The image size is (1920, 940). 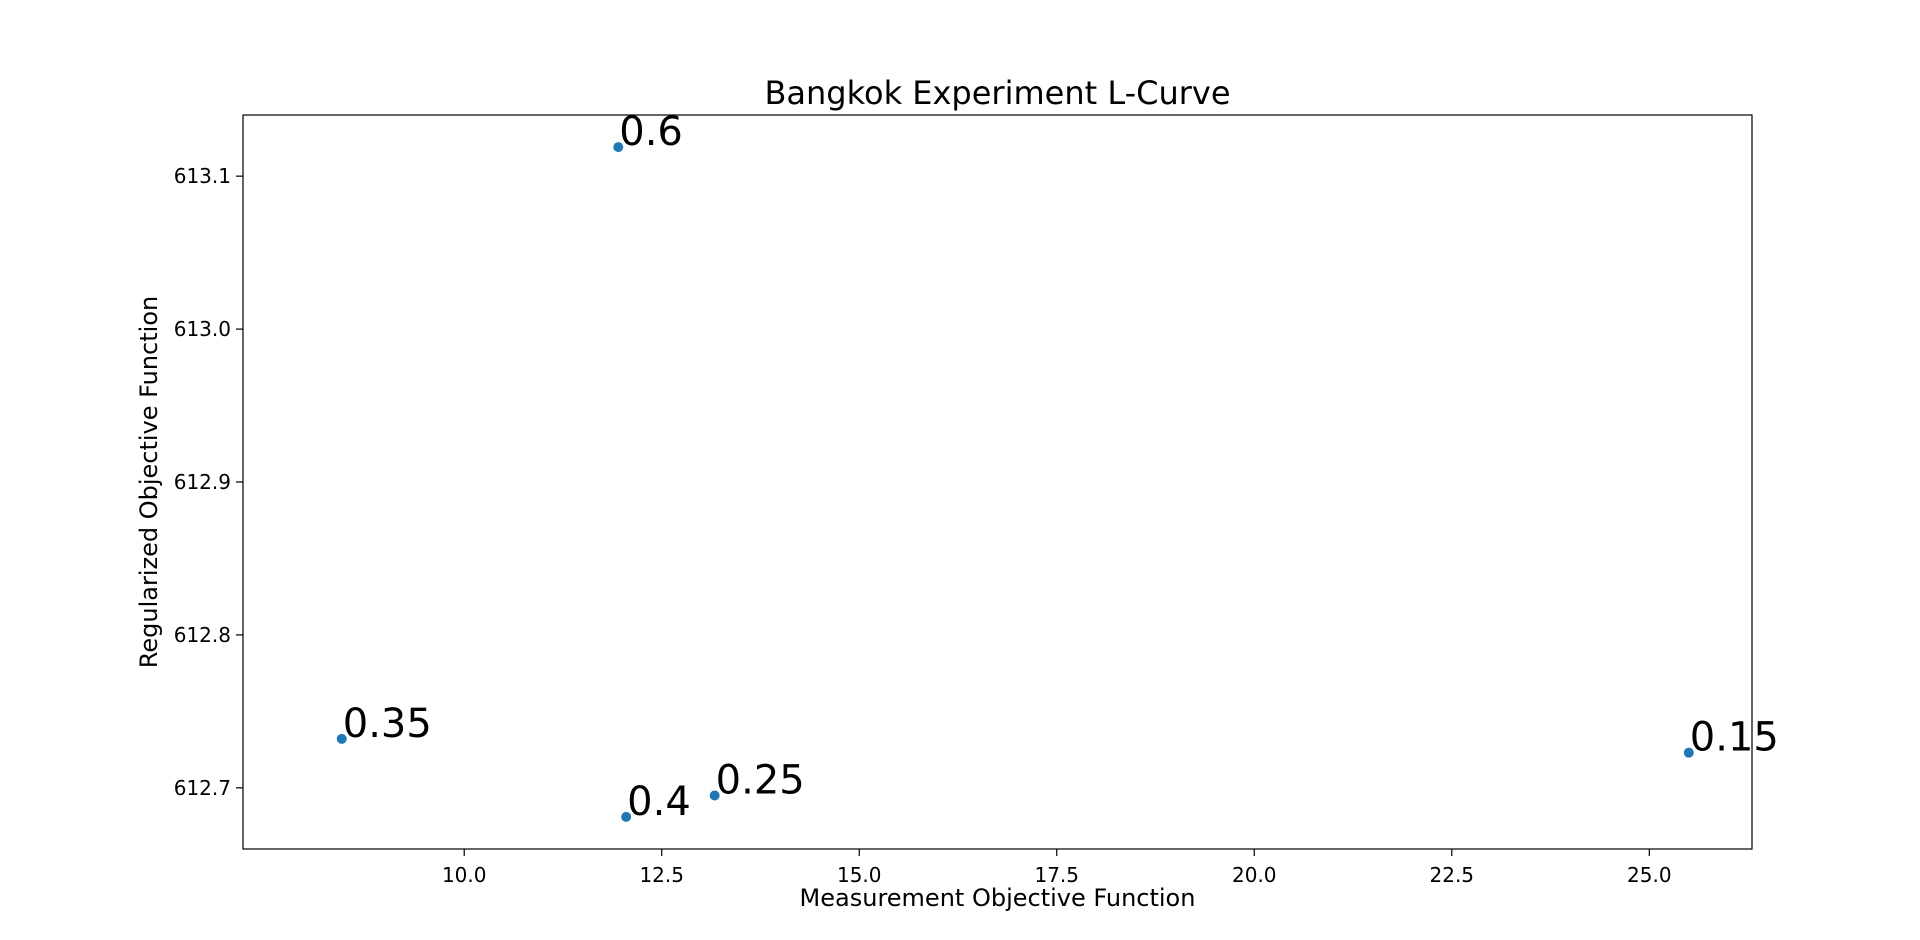 What do you see at coordinates (1649, 875) in the screenshot?
I see `x-tick-label: 25.0` at bounding box center [1649, 875].